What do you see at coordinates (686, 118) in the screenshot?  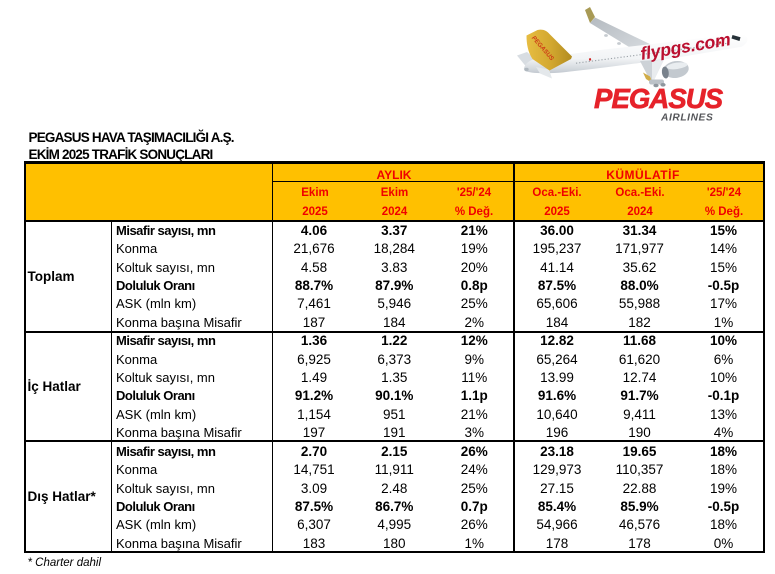 I see `svg-text: AIRLINES` at bounding box center [686, 118].